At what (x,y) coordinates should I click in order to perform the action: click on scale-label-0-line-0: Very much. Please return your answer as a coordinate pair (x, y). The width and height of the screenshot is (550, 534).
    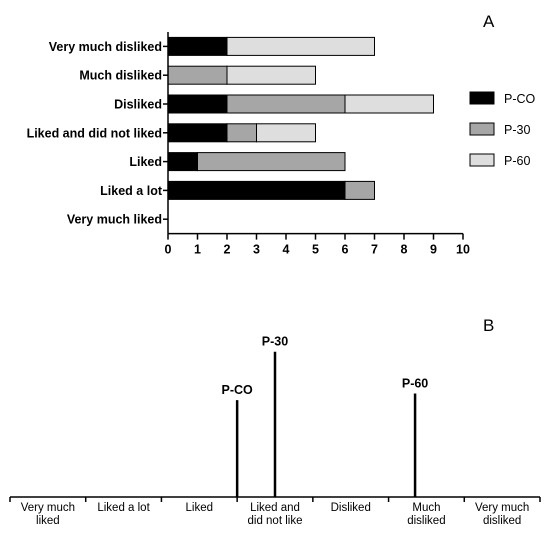
    Looking at the image, I should click on (48, 508).